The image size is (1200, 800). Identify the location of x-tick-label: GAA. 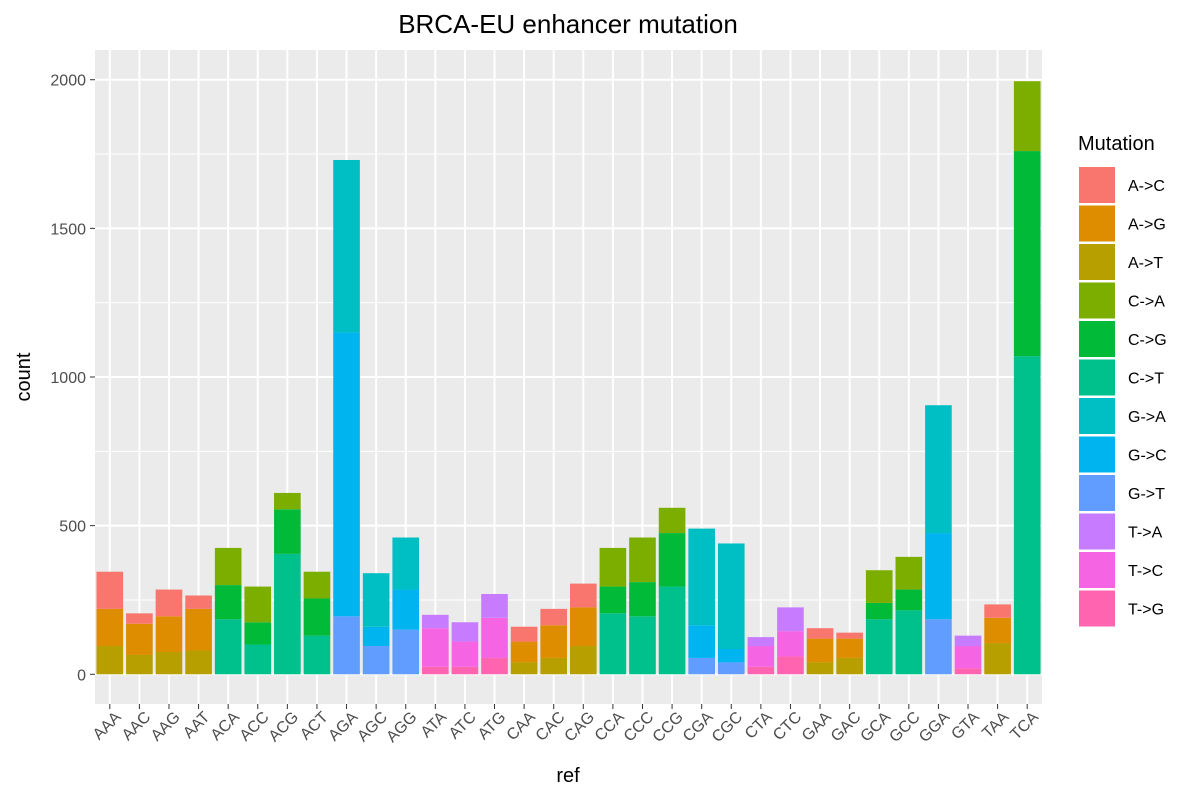
(817, 727).